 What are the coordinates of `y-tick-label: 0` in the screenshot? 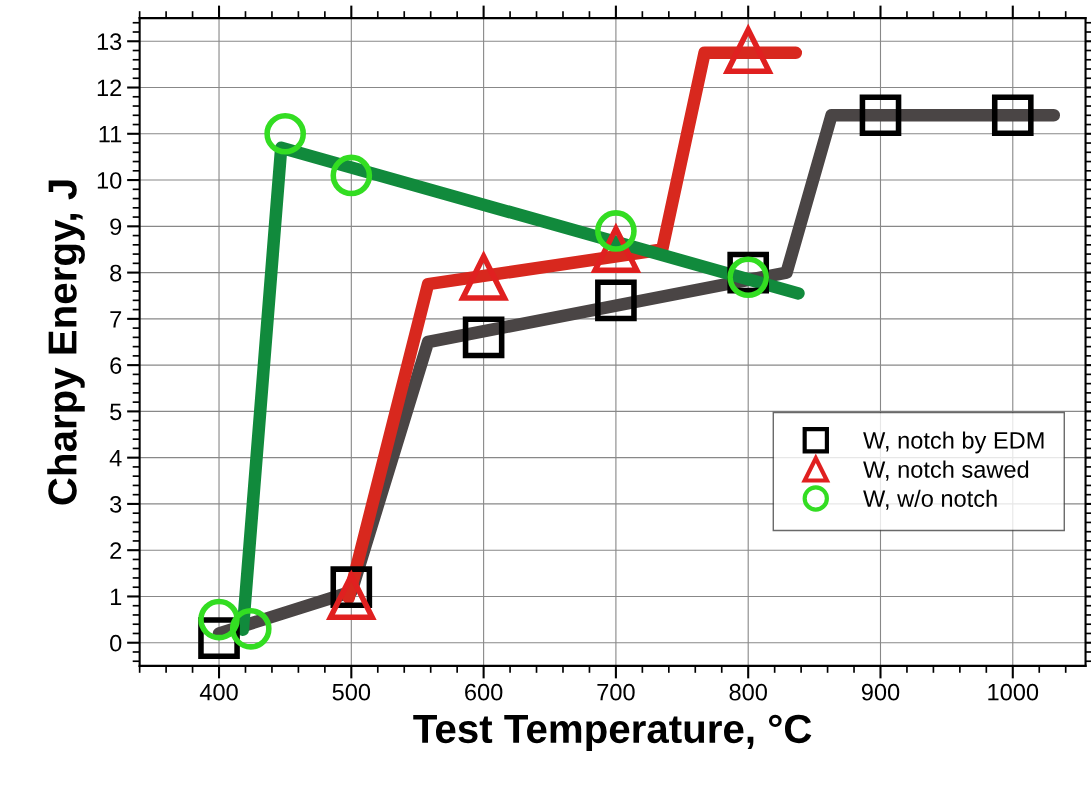 It's located at (116, 643).